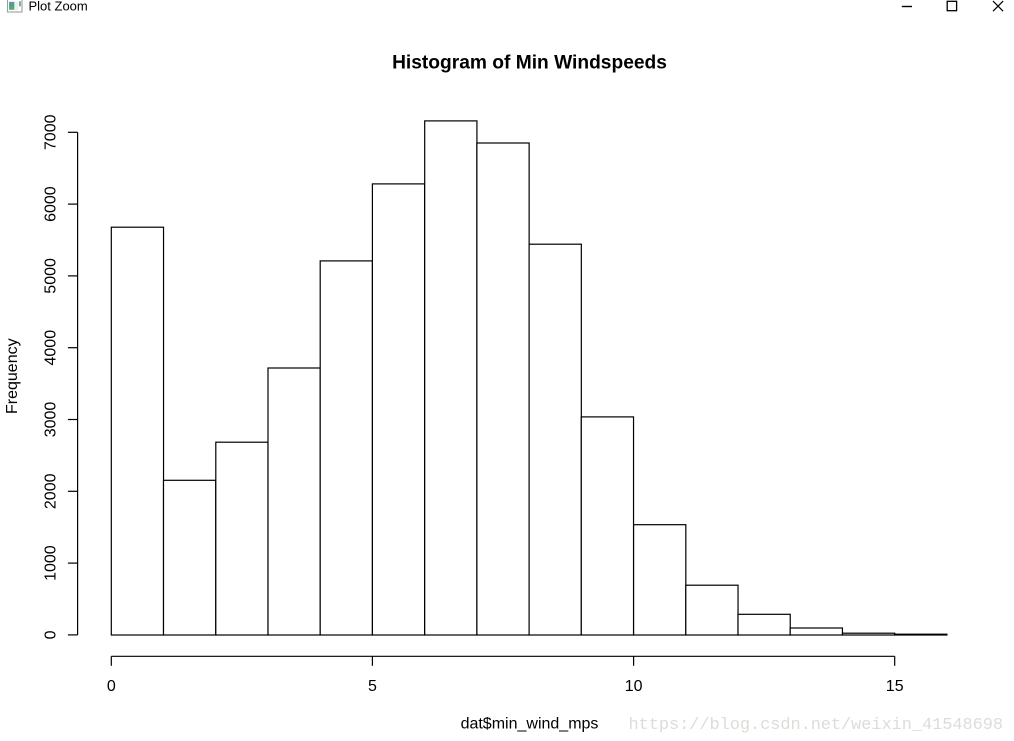 Image resolution: width=1014 pixels, height=741 pixels. What do you see at coordinates (51, 348) in the screenshot?
I see `svg-text: 4000` at bounding box center [51, 348].